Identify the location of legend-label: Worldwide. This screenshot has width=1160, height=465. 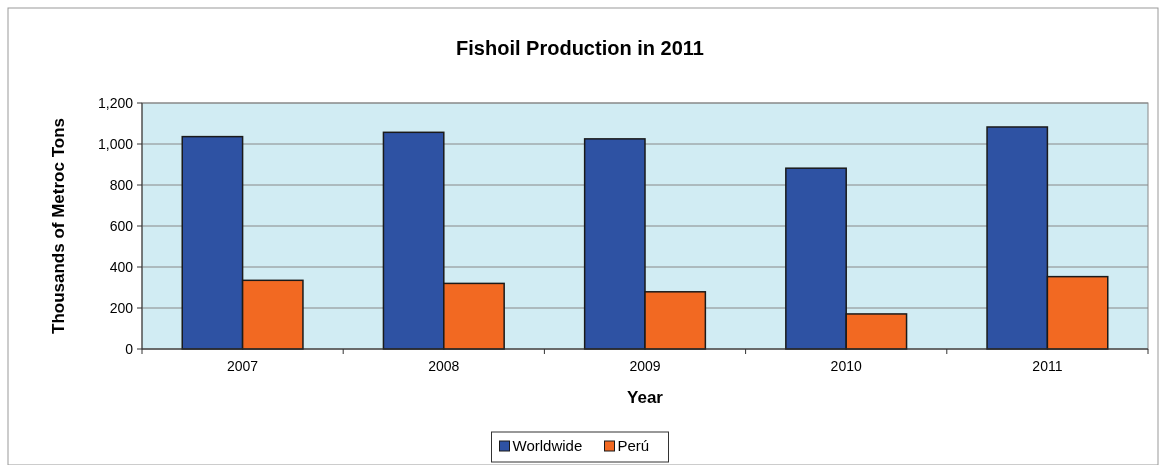
(547, 445).